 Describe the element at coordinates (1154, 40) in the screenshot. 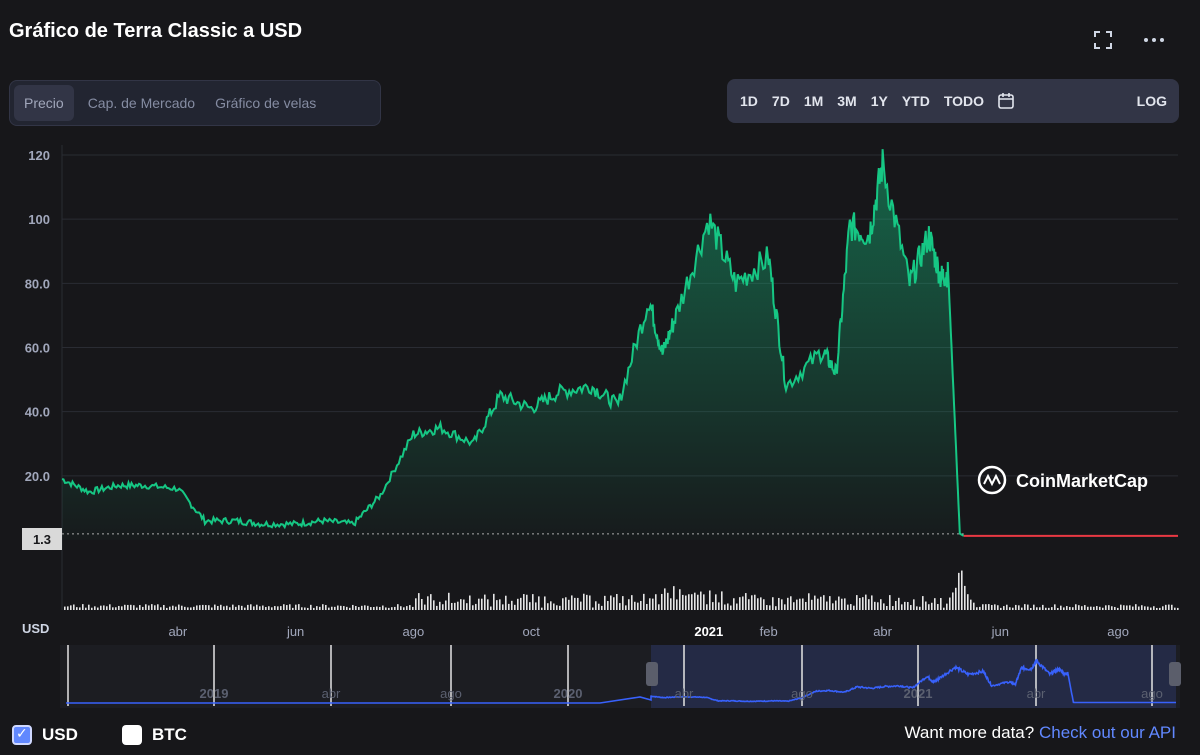

I see `more-icon` at that location.